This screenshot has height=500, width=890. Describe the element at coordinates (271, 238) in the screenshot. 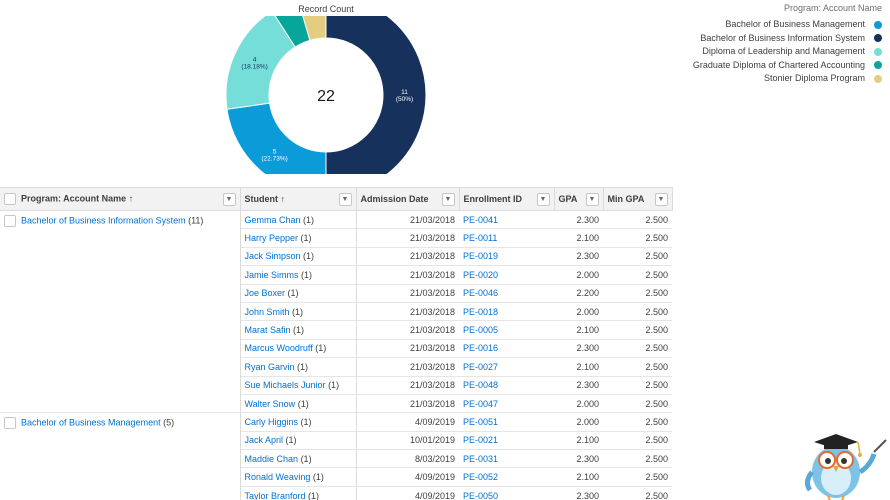

I see `student-link: Harry Pepper` at that location.